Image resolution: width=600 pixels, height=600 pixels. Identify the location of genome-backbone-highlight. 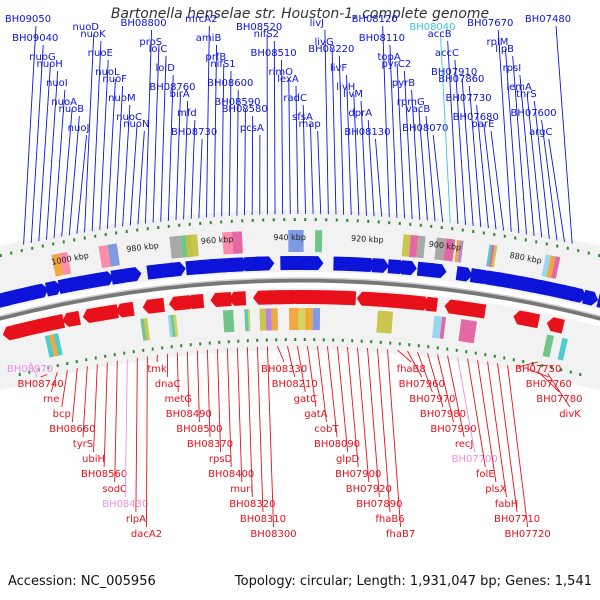
(300, 297).